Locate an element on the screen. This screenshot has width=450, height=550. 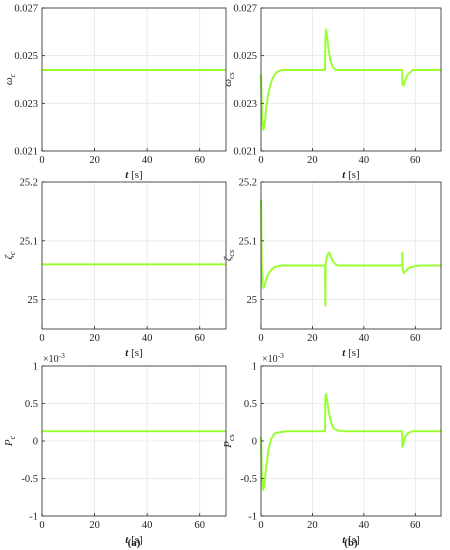
panel-label-b: (b) is located at coordinates (351, 543).